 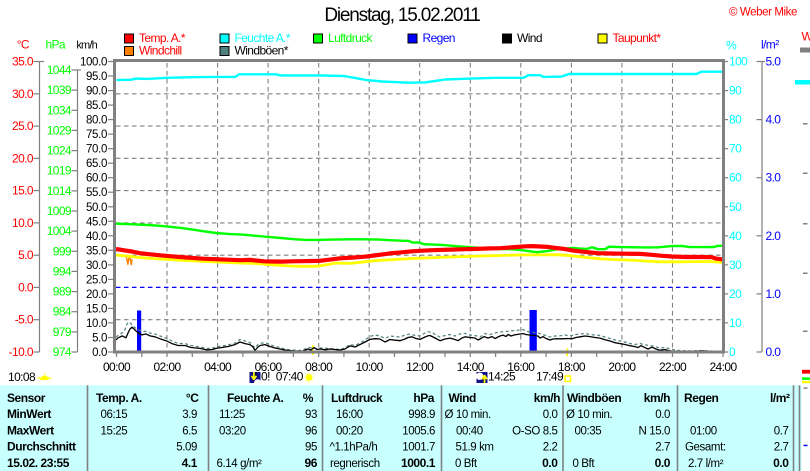 I want to click on svg-text: 994, so click(x=62, y=271).